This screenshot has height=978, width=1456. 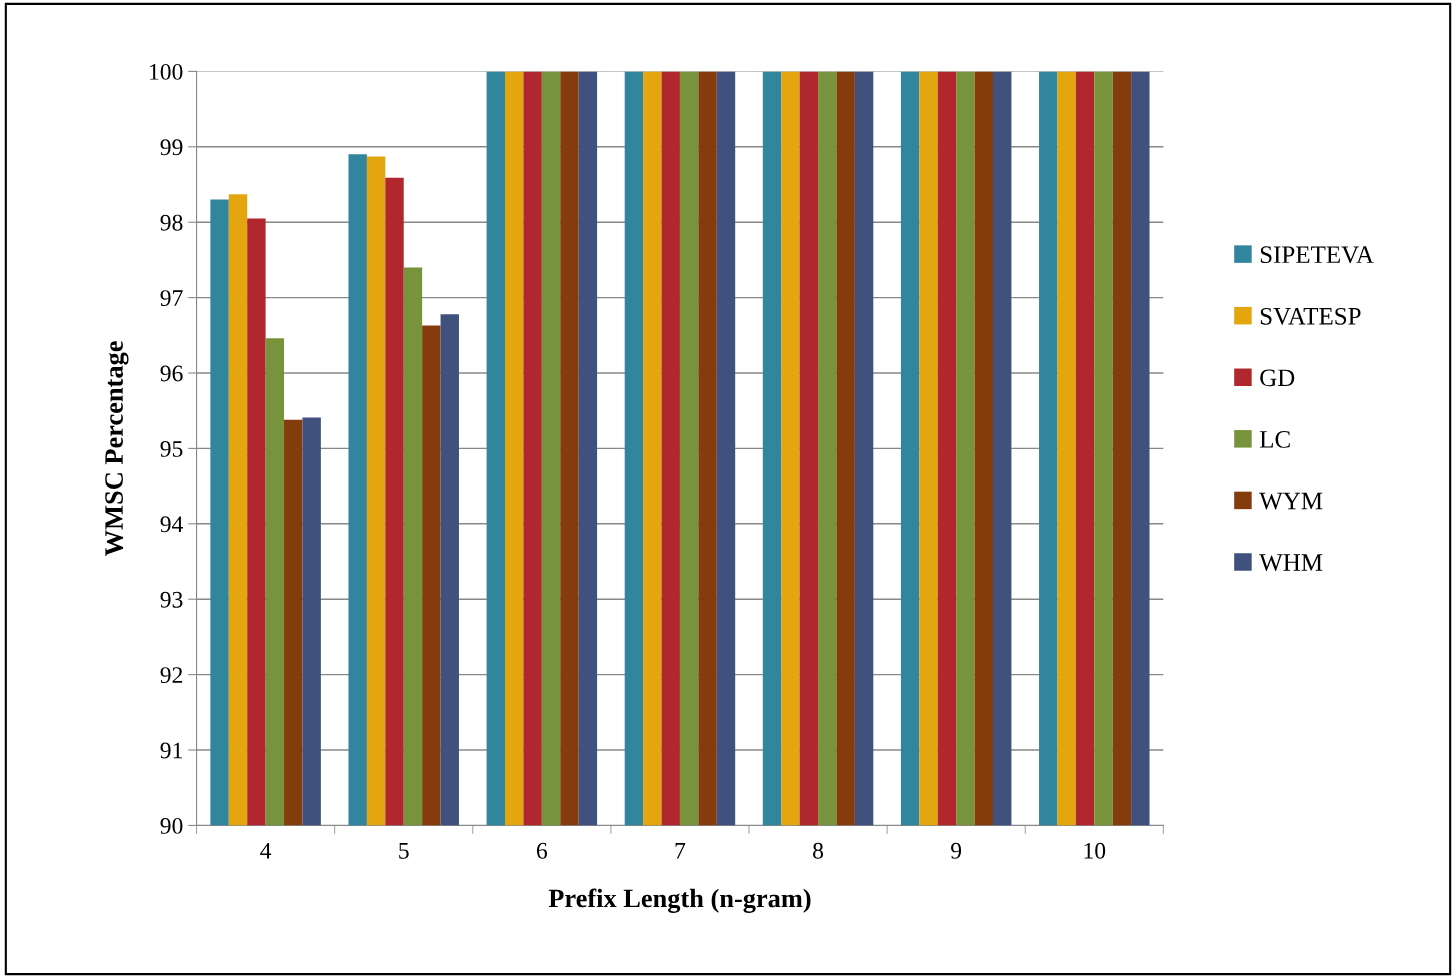 What do you see at coordinates (171, 825) in the screenshot?
I see `y-tick-label: 90` at bounding box center [171, 825].